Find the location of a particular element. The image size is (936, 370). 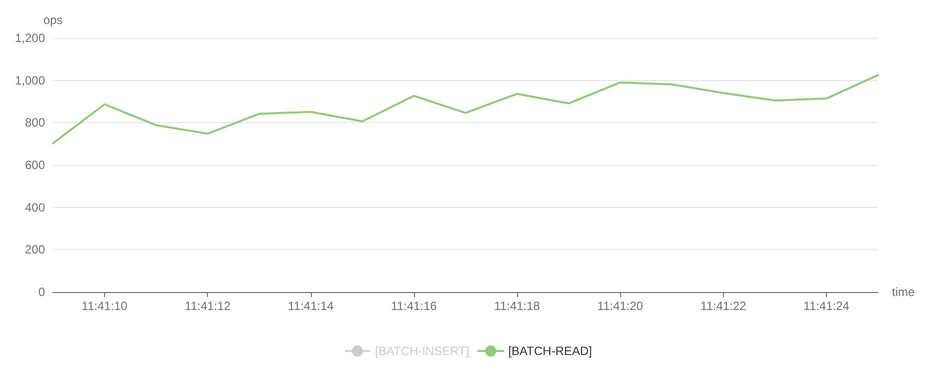

y-tick-label: 0 is located at coordinates (42, 292).